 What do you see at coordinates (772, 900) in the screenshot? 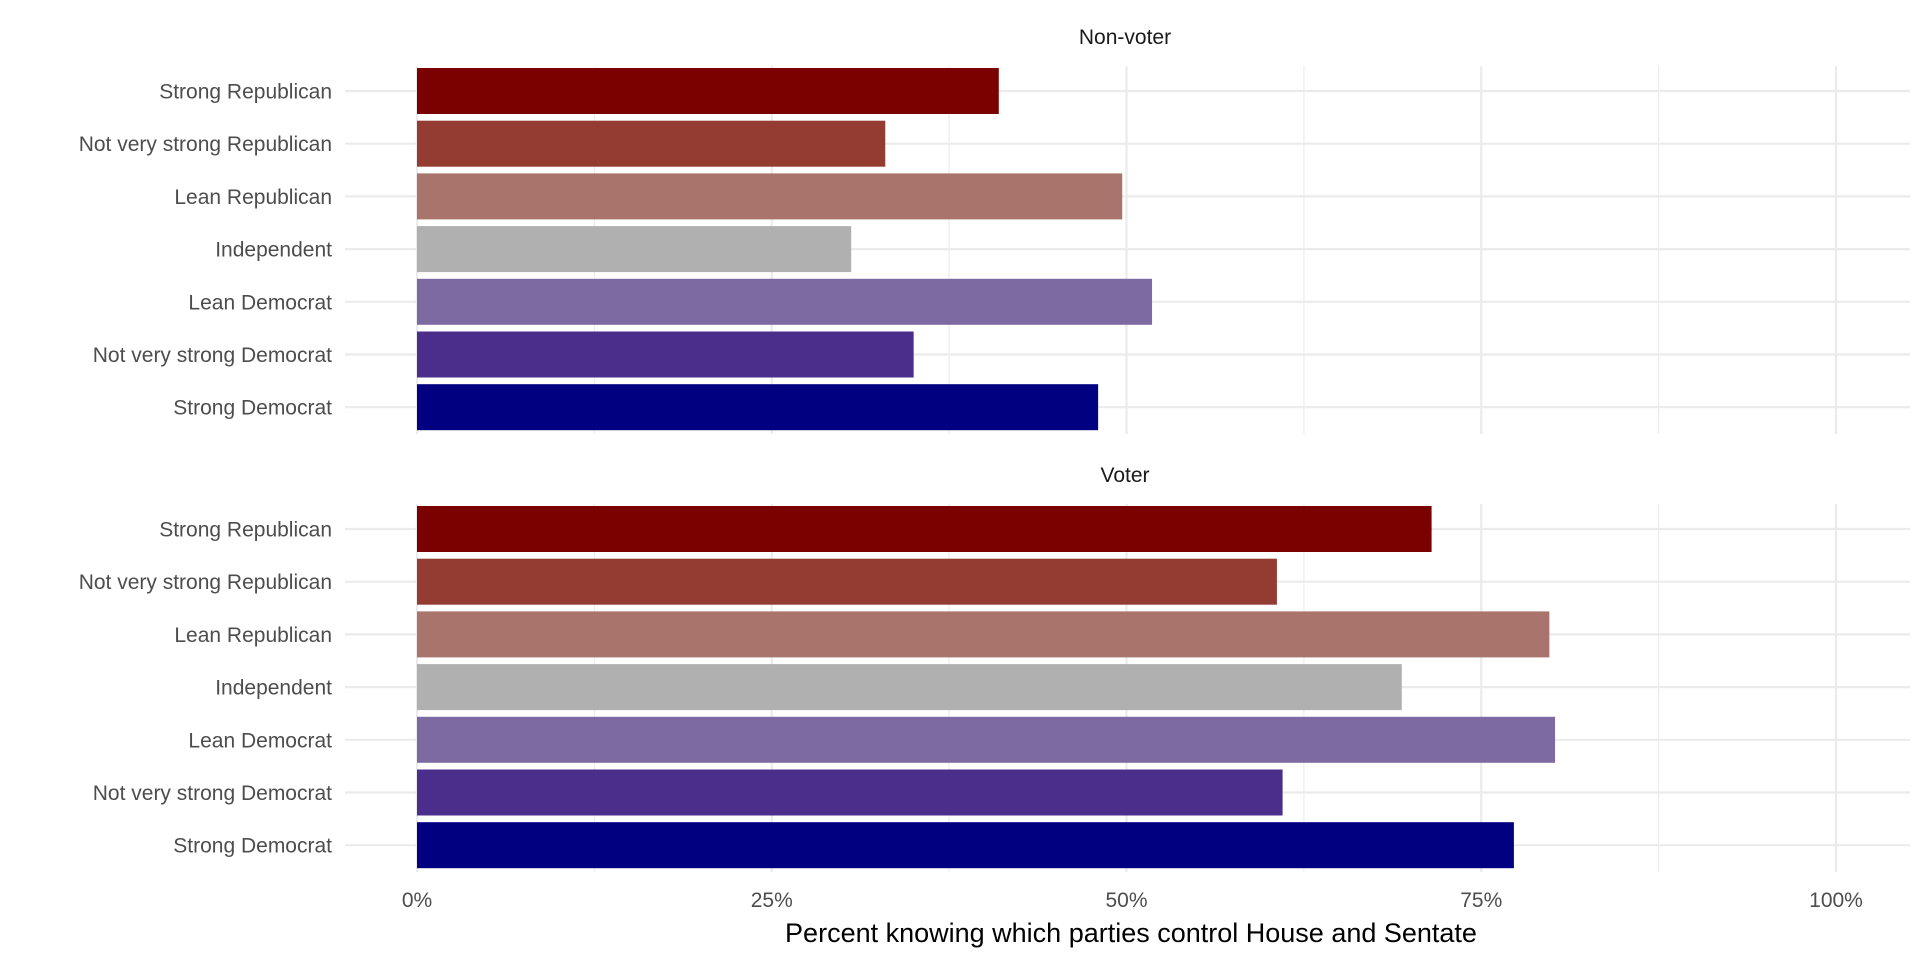
I see `x-tick-label: 25%` at bounding box center [772, 900].